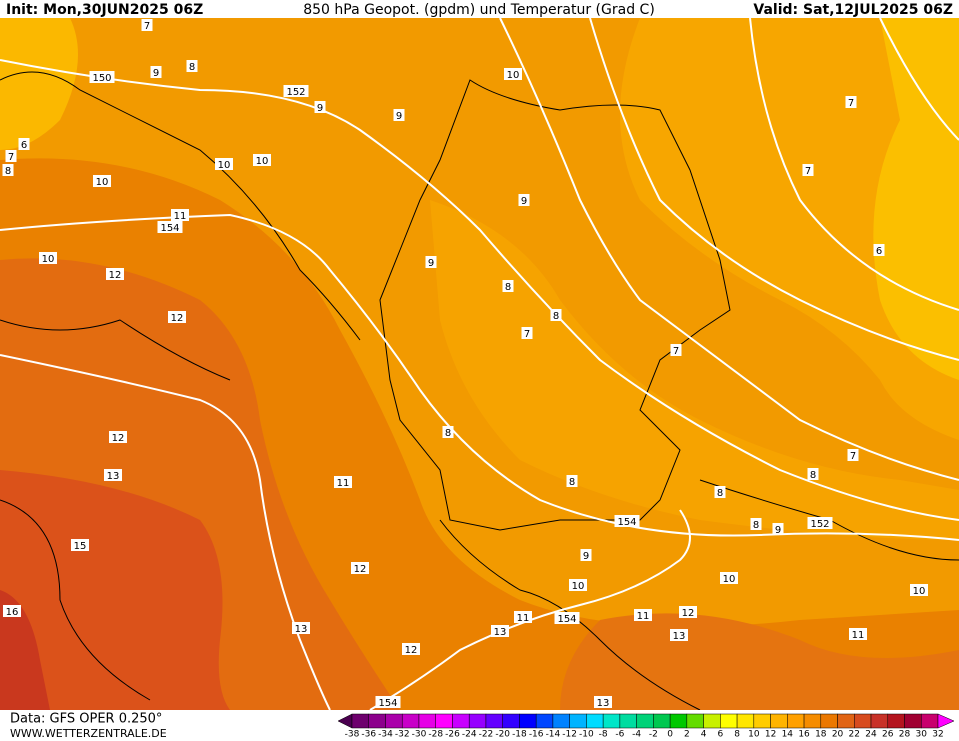 Image resolution: width=959 pixels, height=741 pixels. I want to click on site: WWW.WETTERZENTRALE.DE, so click(88, 733).